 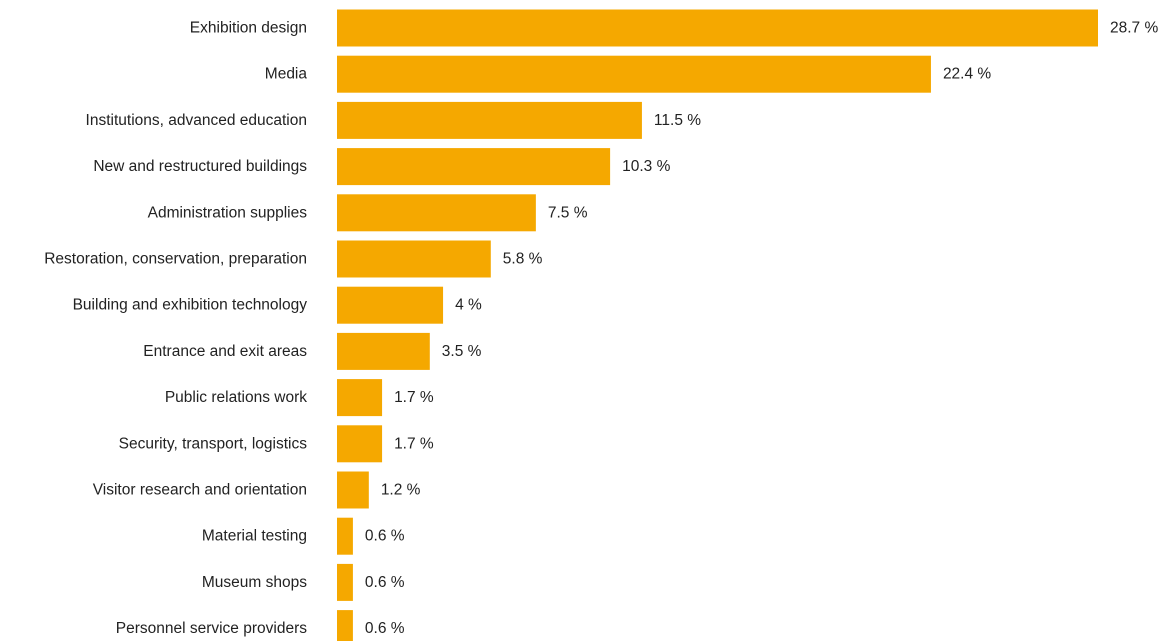 I want to click on category-label: Personnel service providers, so click(x=212, y=628).